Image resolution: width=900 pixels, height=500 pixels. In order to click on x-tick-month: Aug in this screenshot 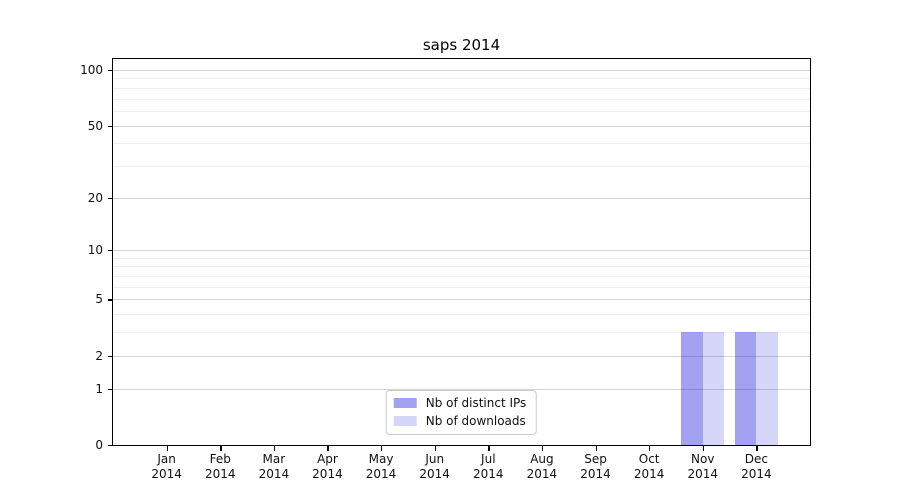, I will do `click(542, 459)`.